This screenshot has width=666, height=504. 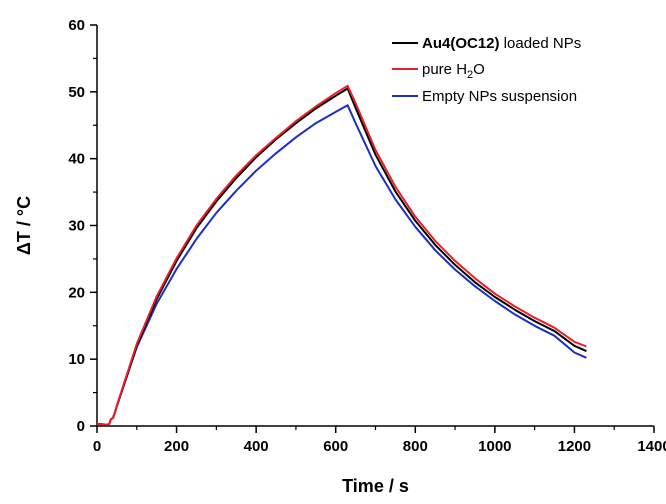 What do you see at coordinates (256, 446) in the screenshot?
I see `x-tick-label: 400` at bounding box center [256, 446].